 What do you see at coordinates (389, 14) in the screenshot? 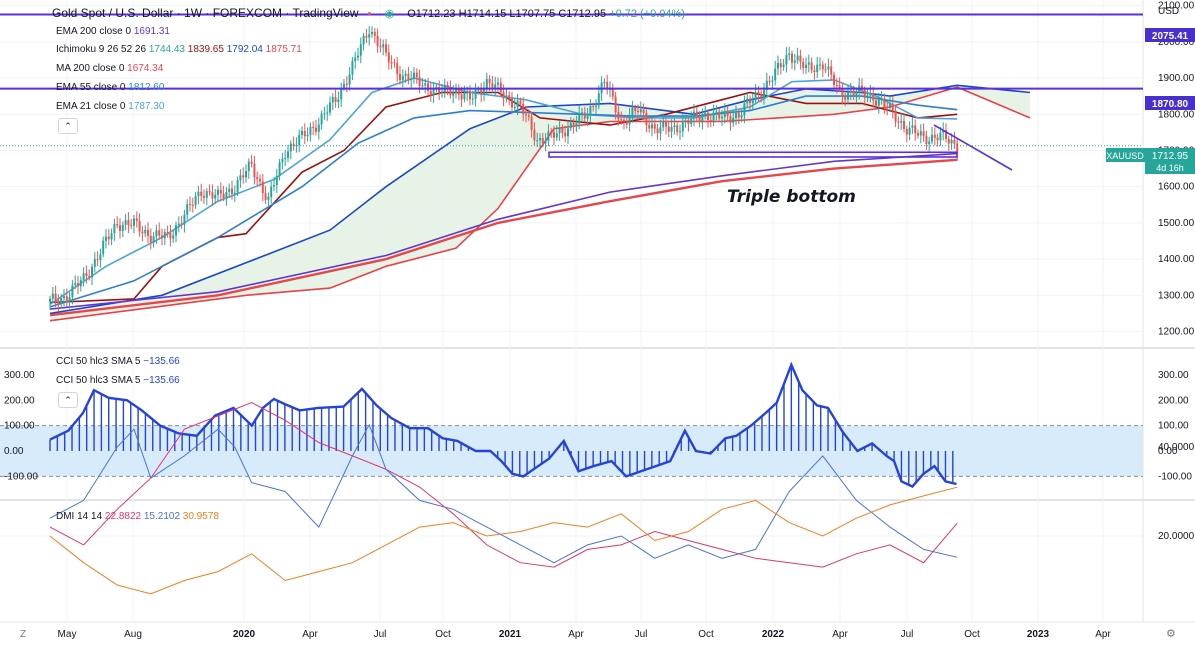
I see `market-status-icon: ◉` at bounding box center [389, 14].